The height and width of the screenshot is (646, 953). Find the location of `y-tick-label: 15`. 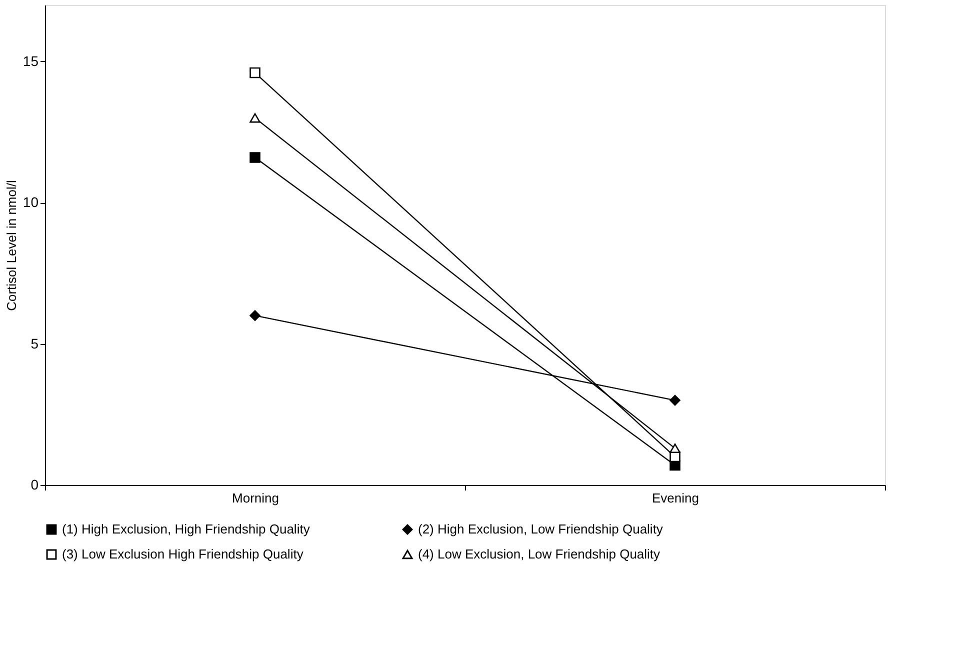

y-tick-label: 15 is located at coordinates (30, 60).